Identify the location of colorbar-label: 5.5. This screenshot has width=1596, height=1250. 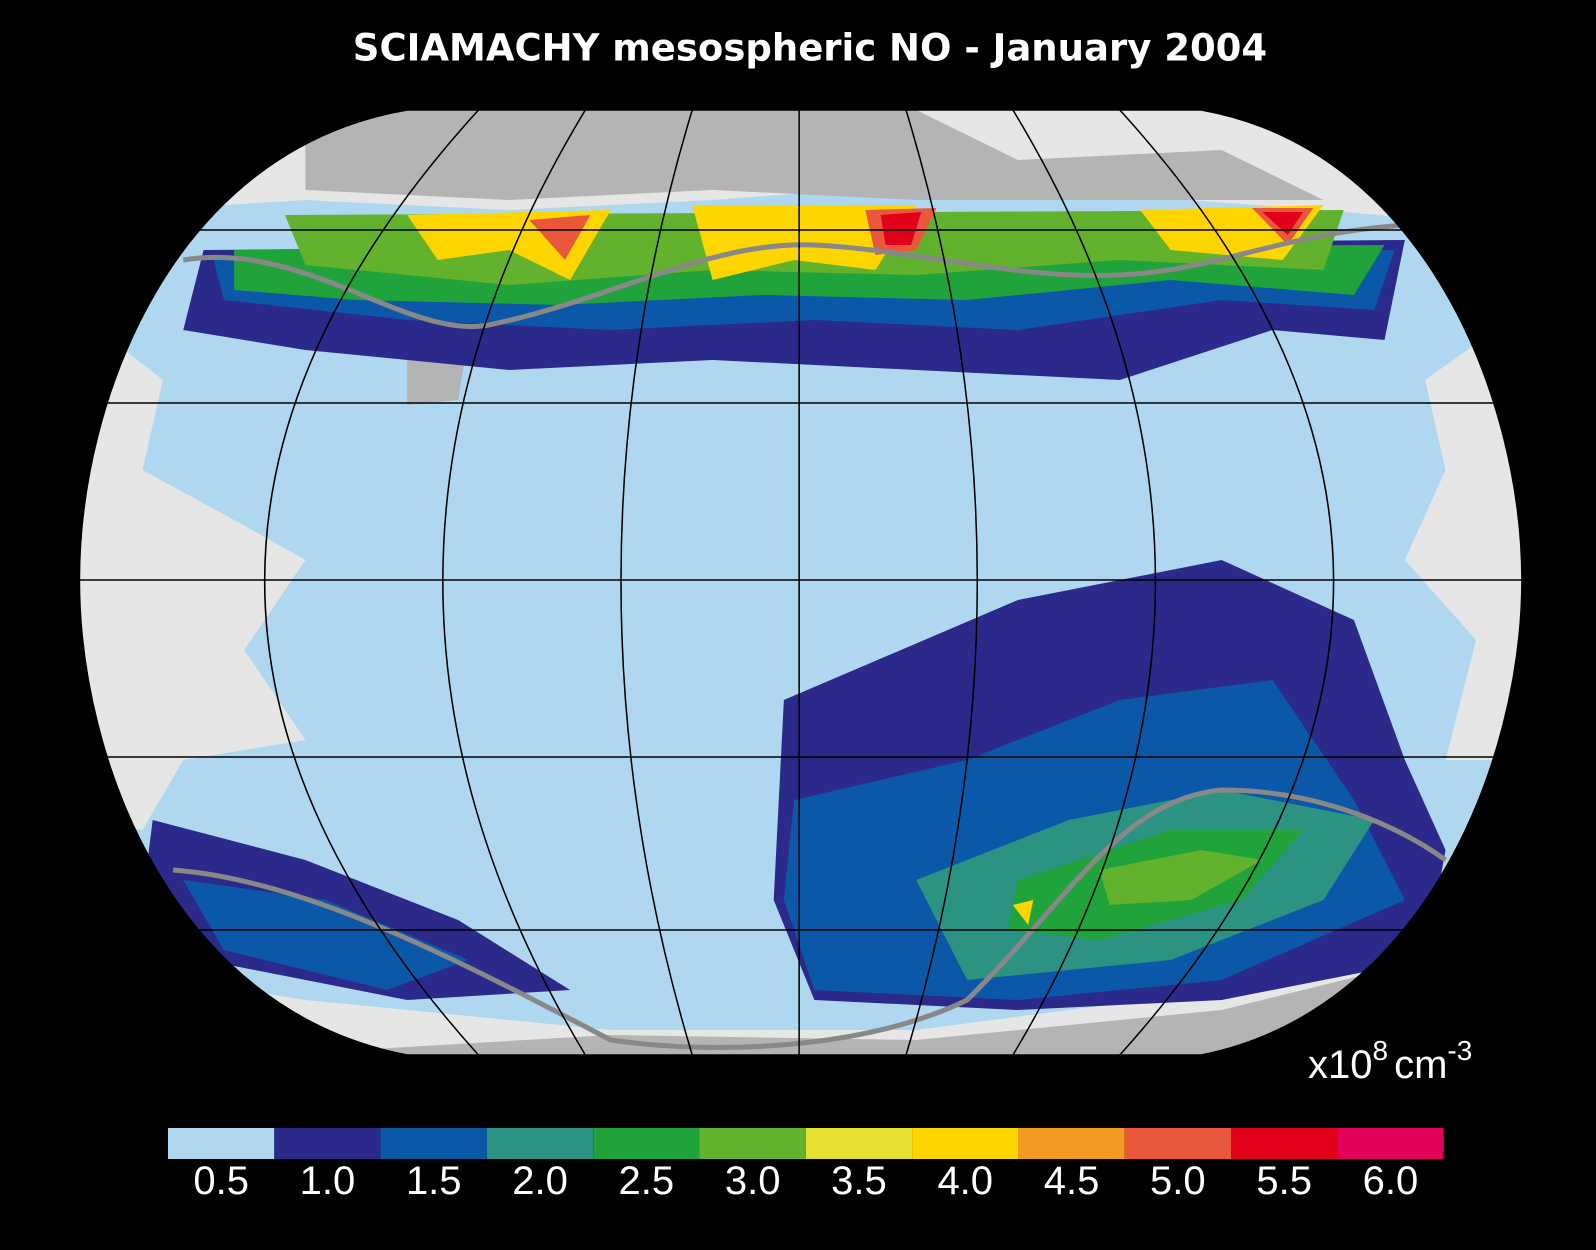
(1284, 1181).